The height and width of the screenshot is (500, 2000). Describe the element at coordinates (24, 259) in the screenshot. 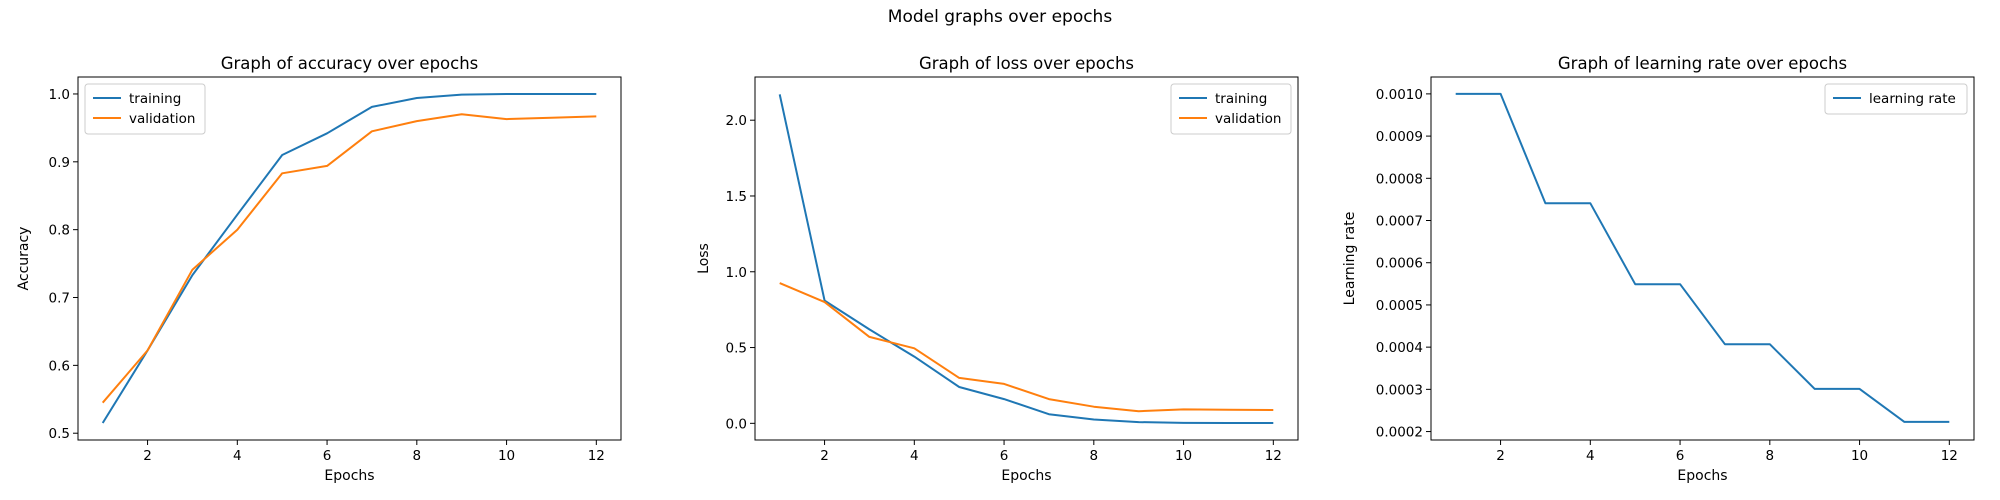

I see `y-axis-label: Accuracy` at that location.